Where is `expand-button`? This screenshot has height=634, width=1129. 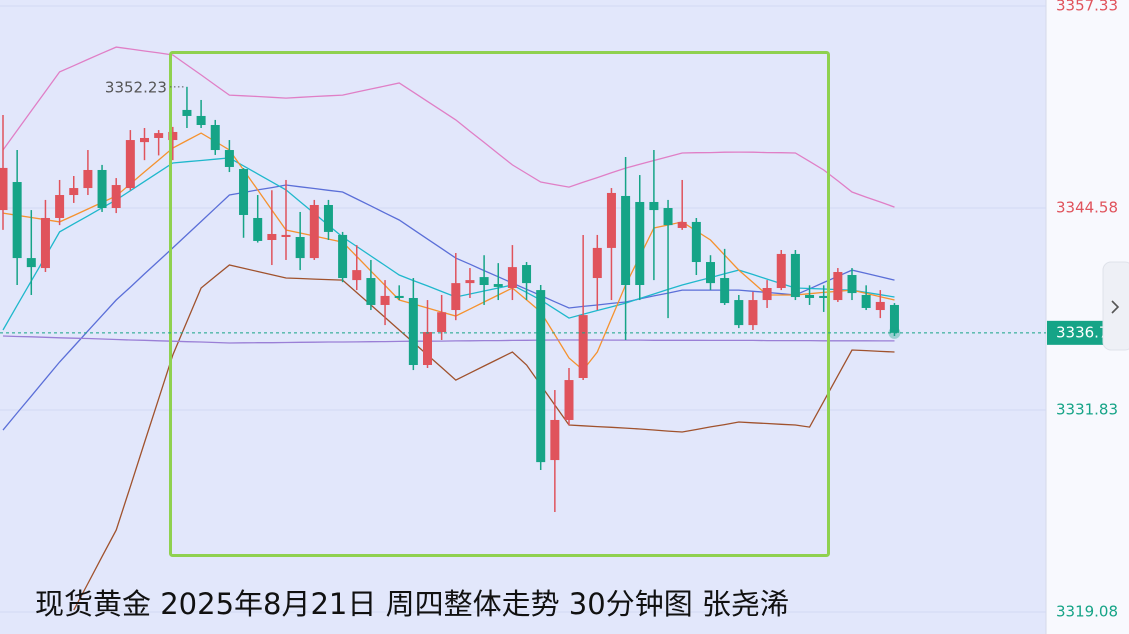
expand-button is located at coordinates (1115, 306).